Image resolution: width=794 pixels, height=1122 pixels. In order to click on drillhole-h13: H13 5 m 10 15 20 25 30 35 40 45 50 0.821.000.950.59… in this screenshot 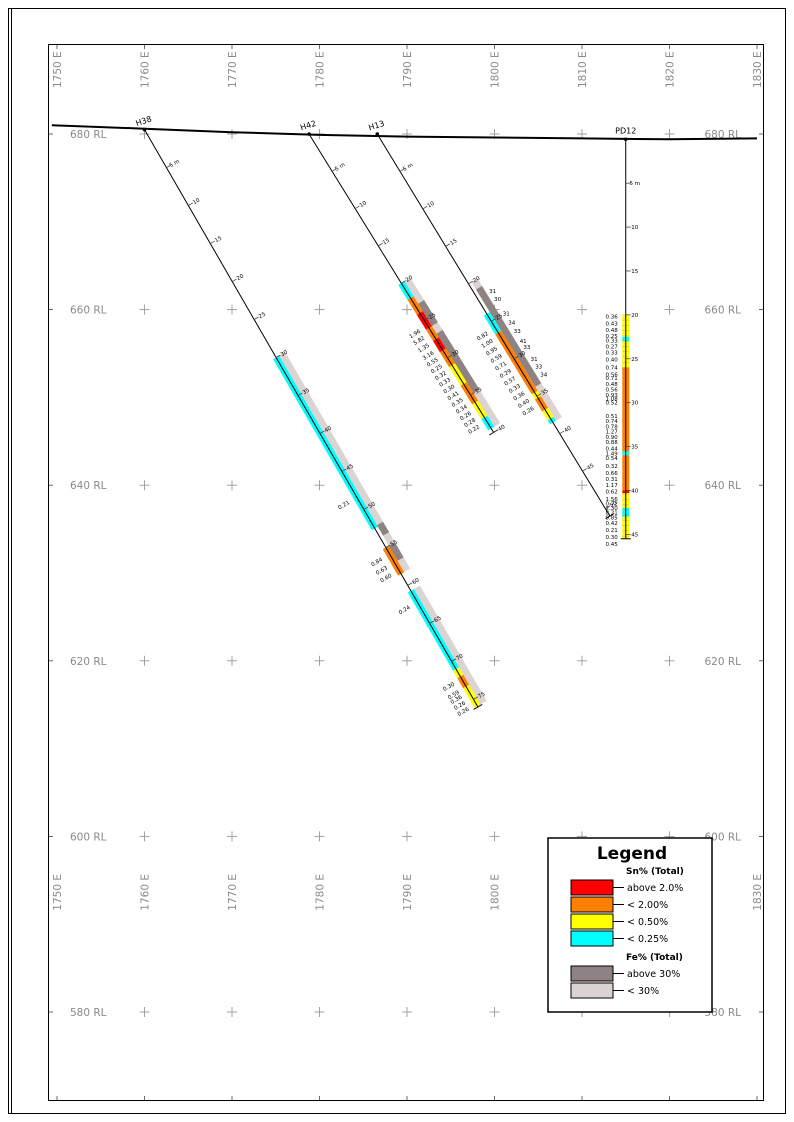, I will do `click(493, 319)`.